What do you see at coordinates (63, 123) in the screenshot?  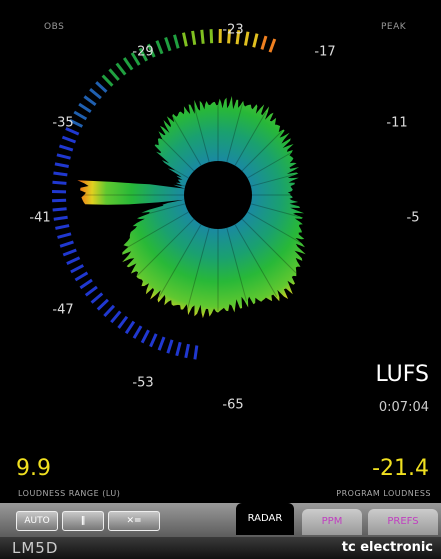 I see `scale-label: -35` at bounding box center [63, 123].